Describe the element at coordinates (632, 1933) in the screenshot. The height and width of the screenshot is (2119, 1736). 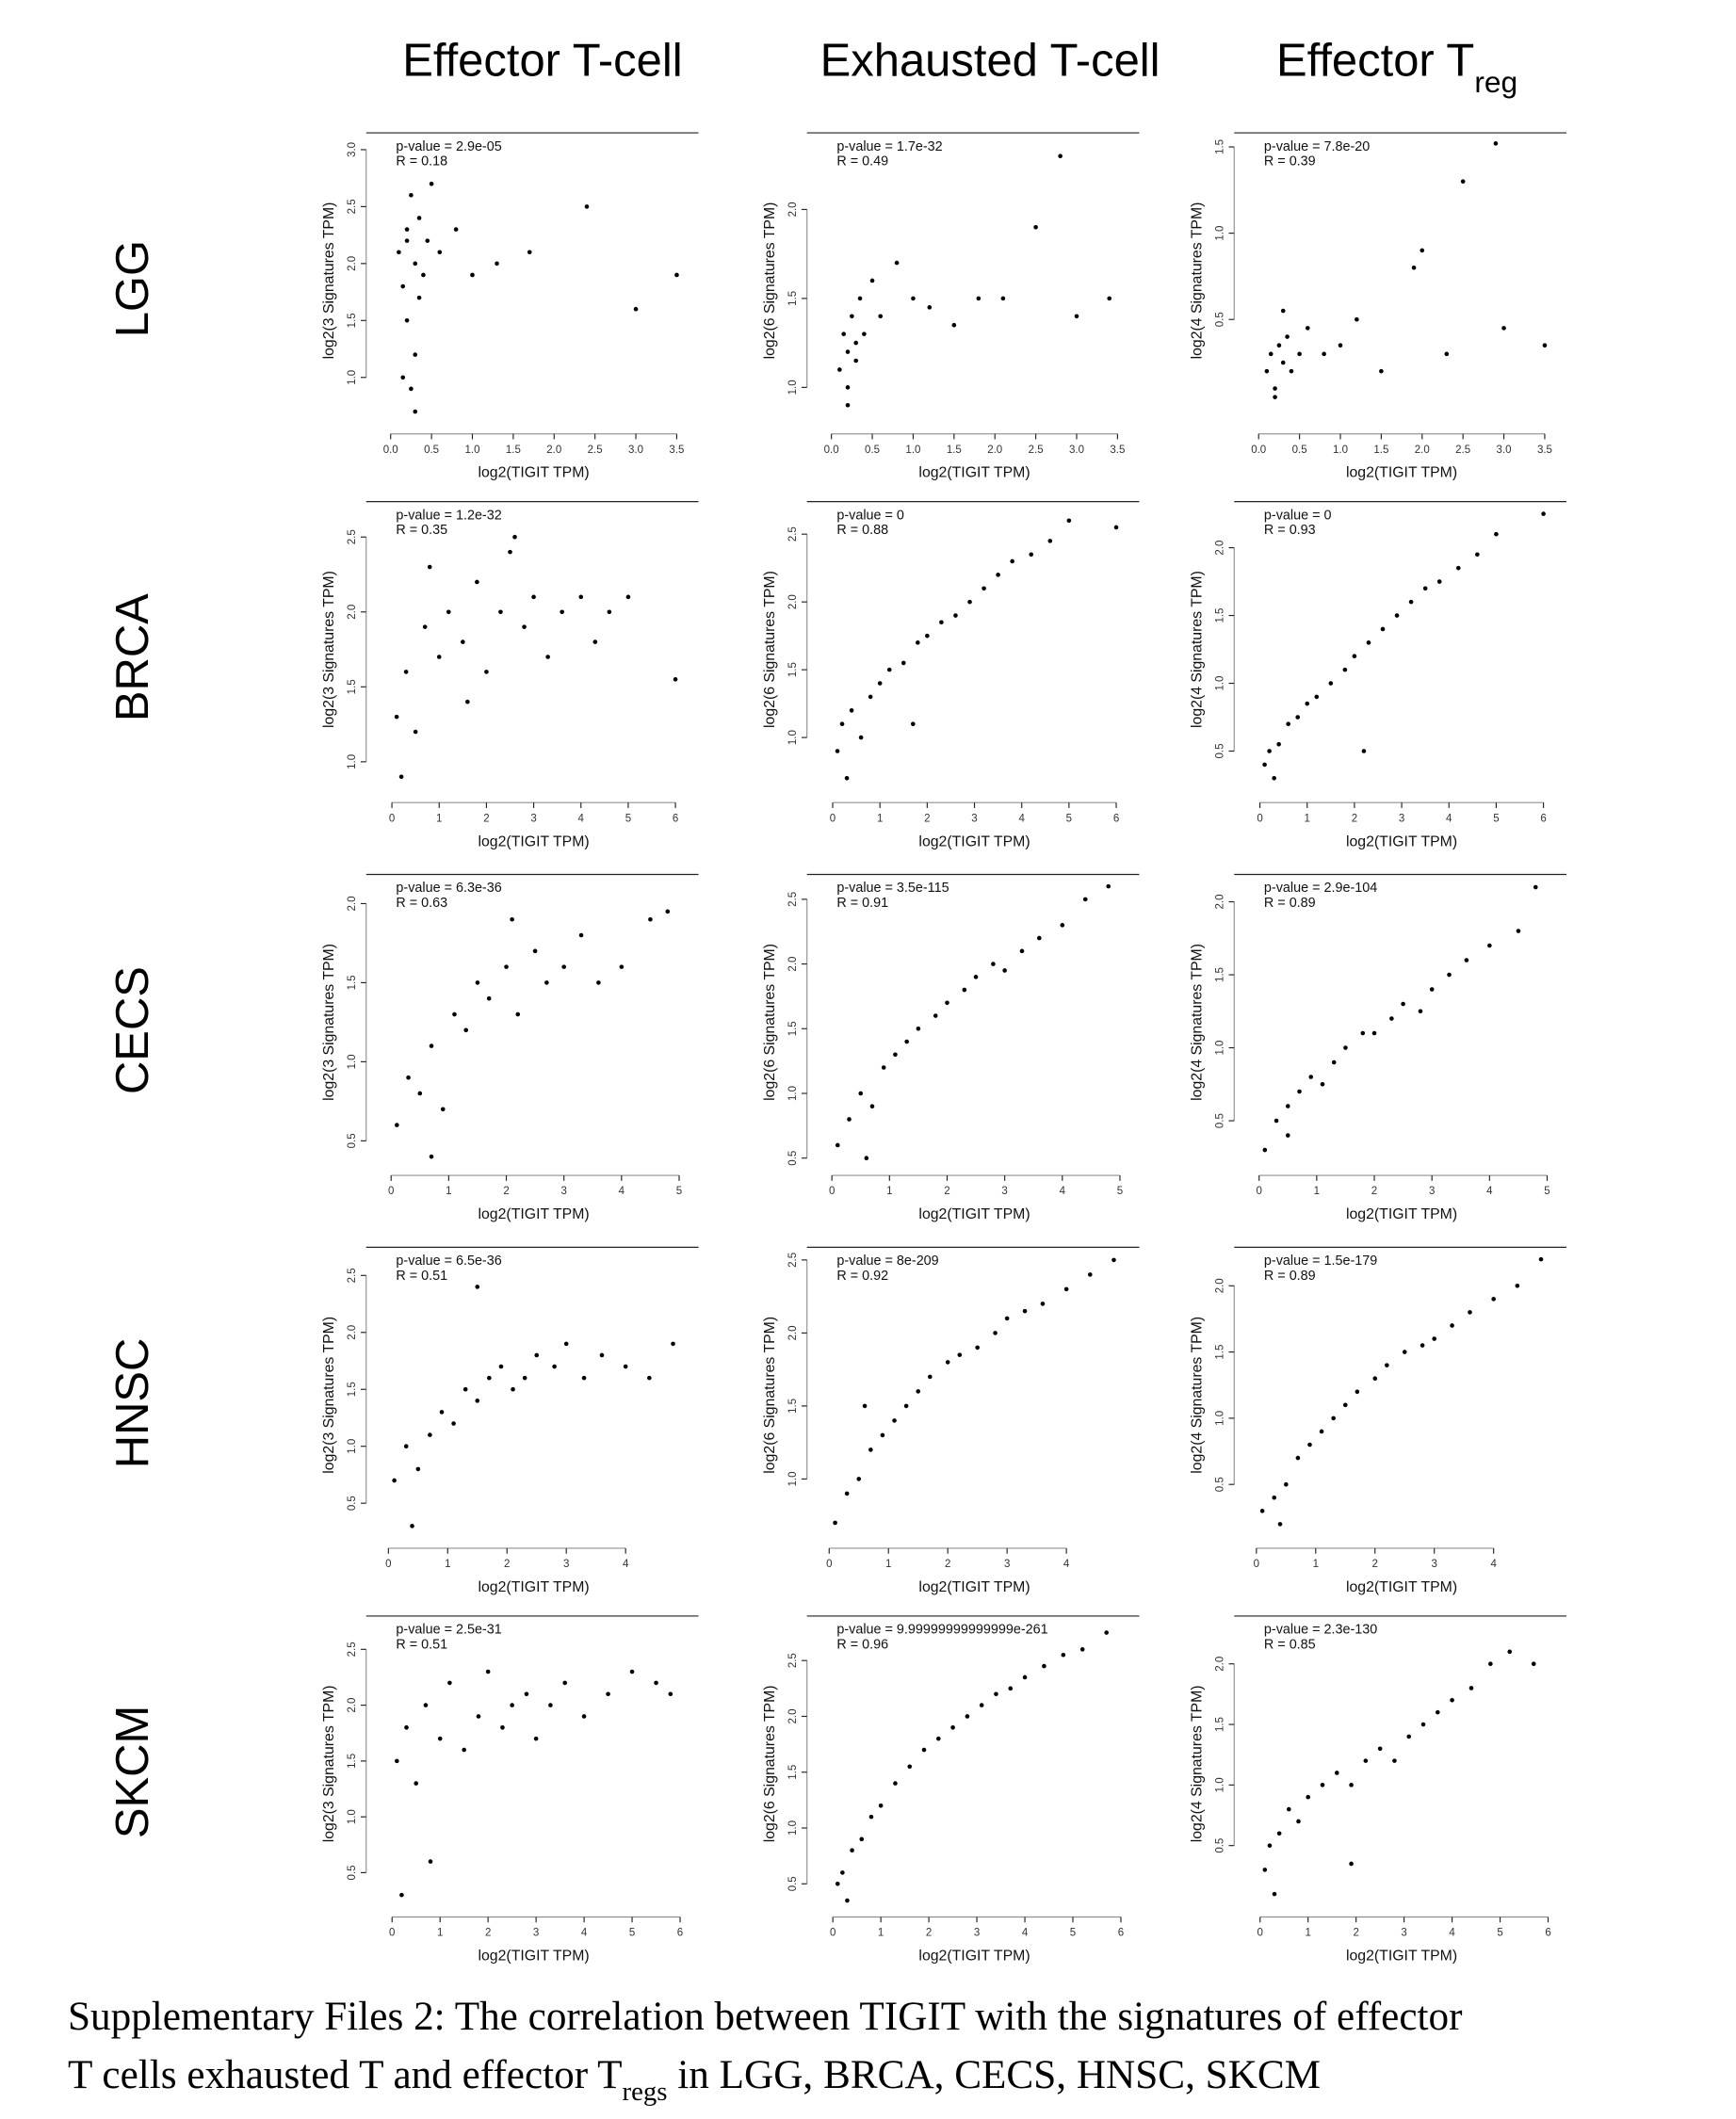
I see `x-tick-label: 5` at that location.